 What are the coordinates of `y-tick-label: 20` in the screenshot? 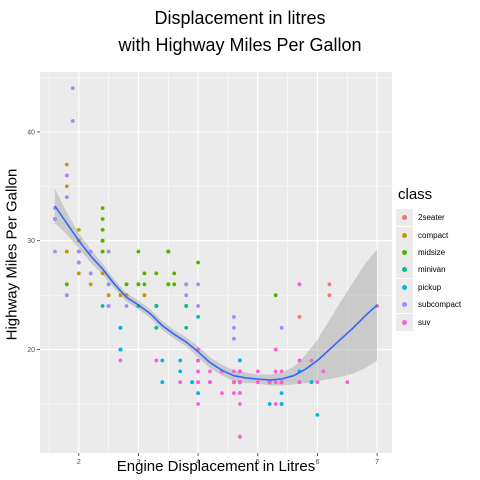 It's located at (31, 350).